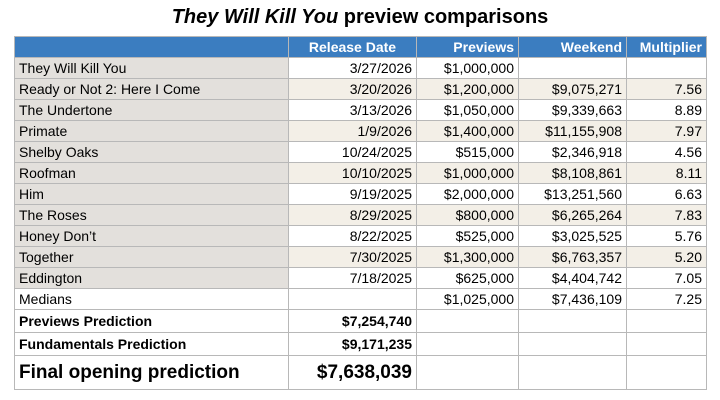 This screenshot has height=400, width=720. Describe the element at coordinates (666, 257) in the screenshot. I see `cell: 5.20` at that location.